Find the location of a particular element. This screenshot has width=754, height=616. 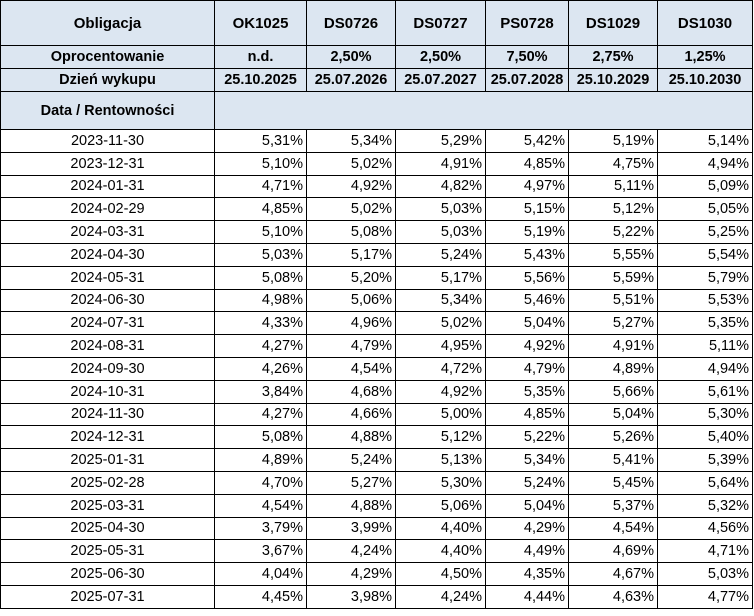

yield-cell: 5,32% is located at coordinates (705, 505).